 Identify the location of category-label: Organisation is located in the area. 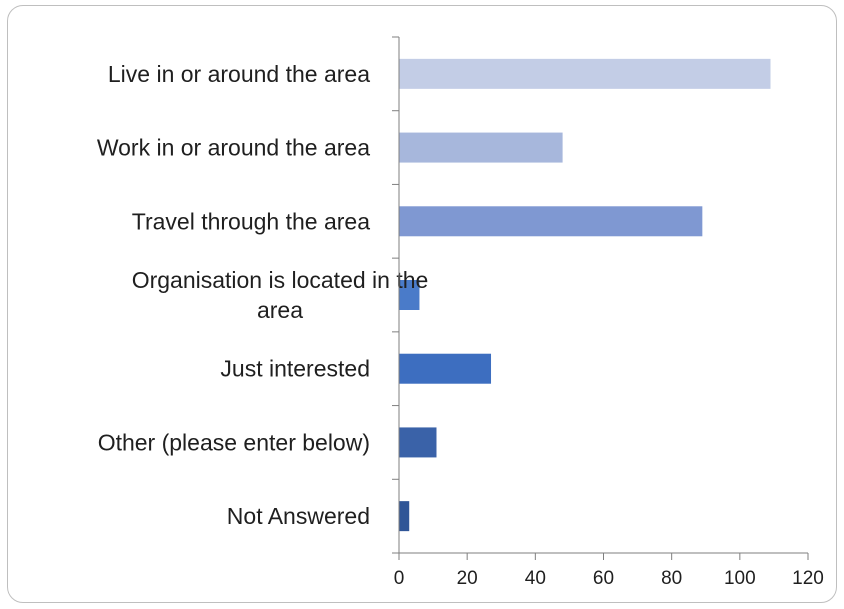
(280, 295).